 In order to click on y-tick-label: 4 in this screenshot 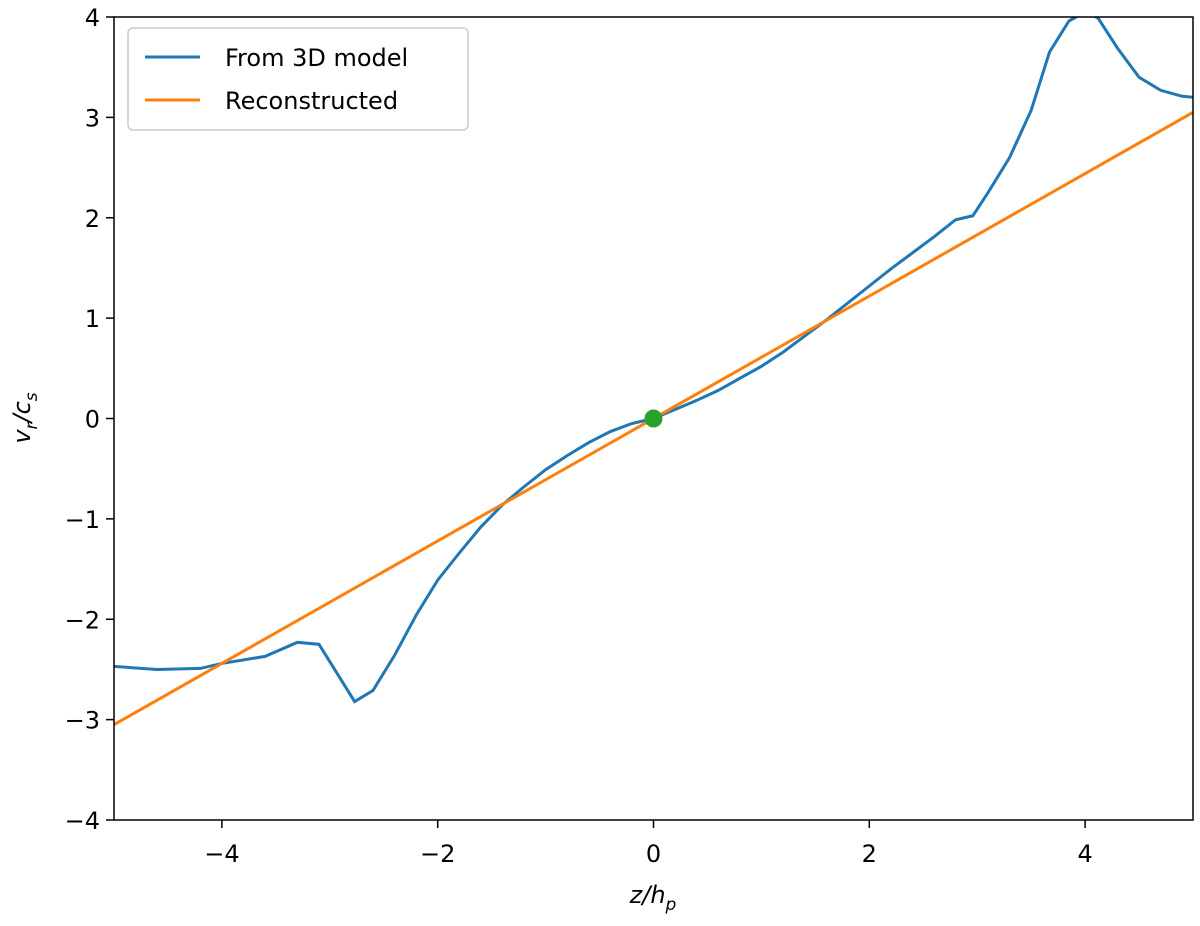, I will do `click(92, 18)`.